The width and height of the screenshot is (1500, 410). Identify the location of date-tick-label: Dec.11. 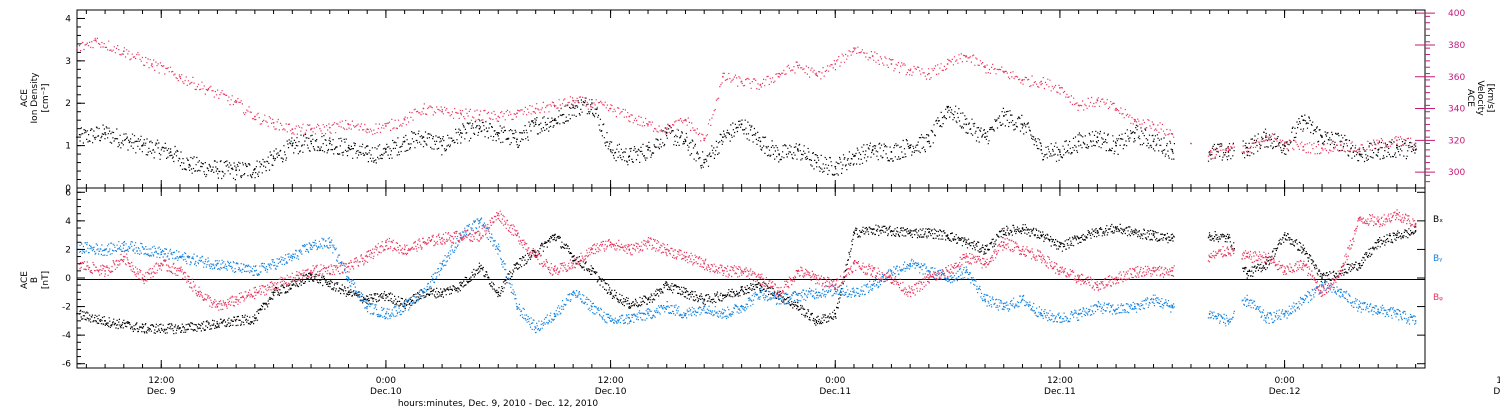
(835, 392).